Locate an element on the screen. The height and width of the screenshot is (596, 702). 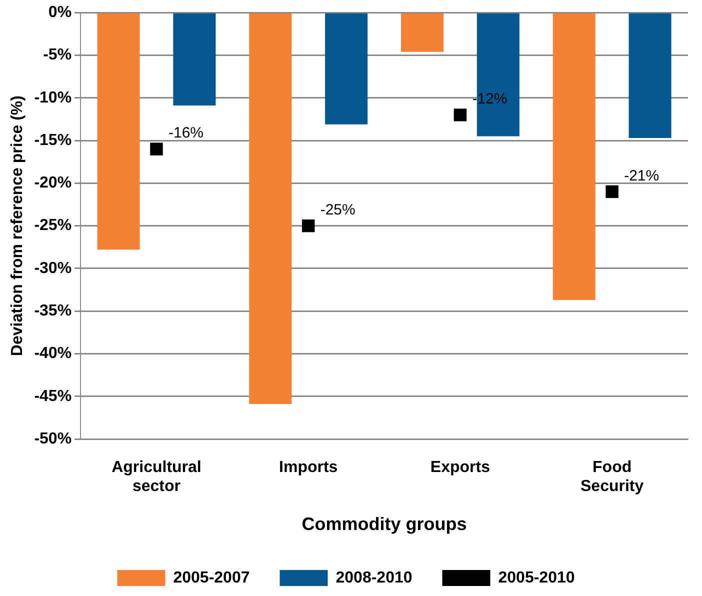
y-tick-label: -5% is located at coordinates (57, 55).